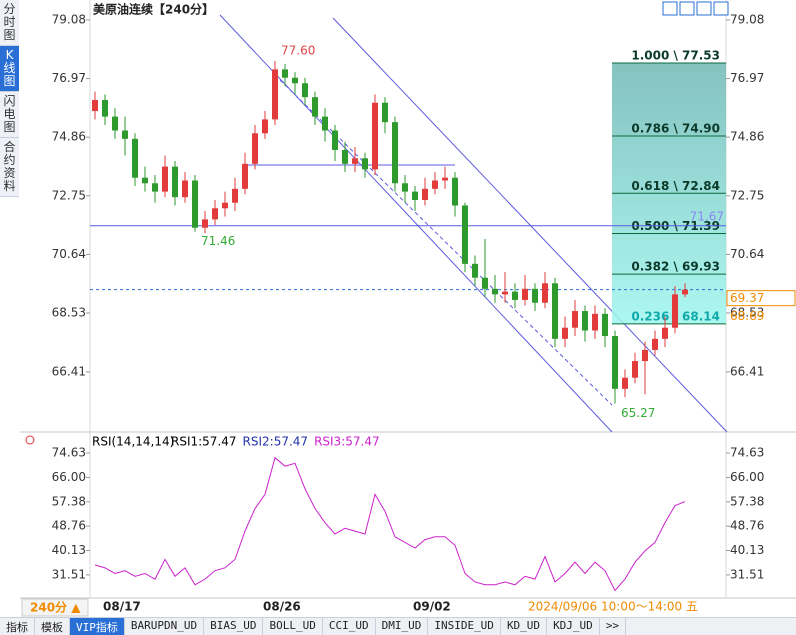  What do you see at coordinates (707, 216) in the screenshot?
I see `line-label: 71.67` at bounding box center [707, 216].